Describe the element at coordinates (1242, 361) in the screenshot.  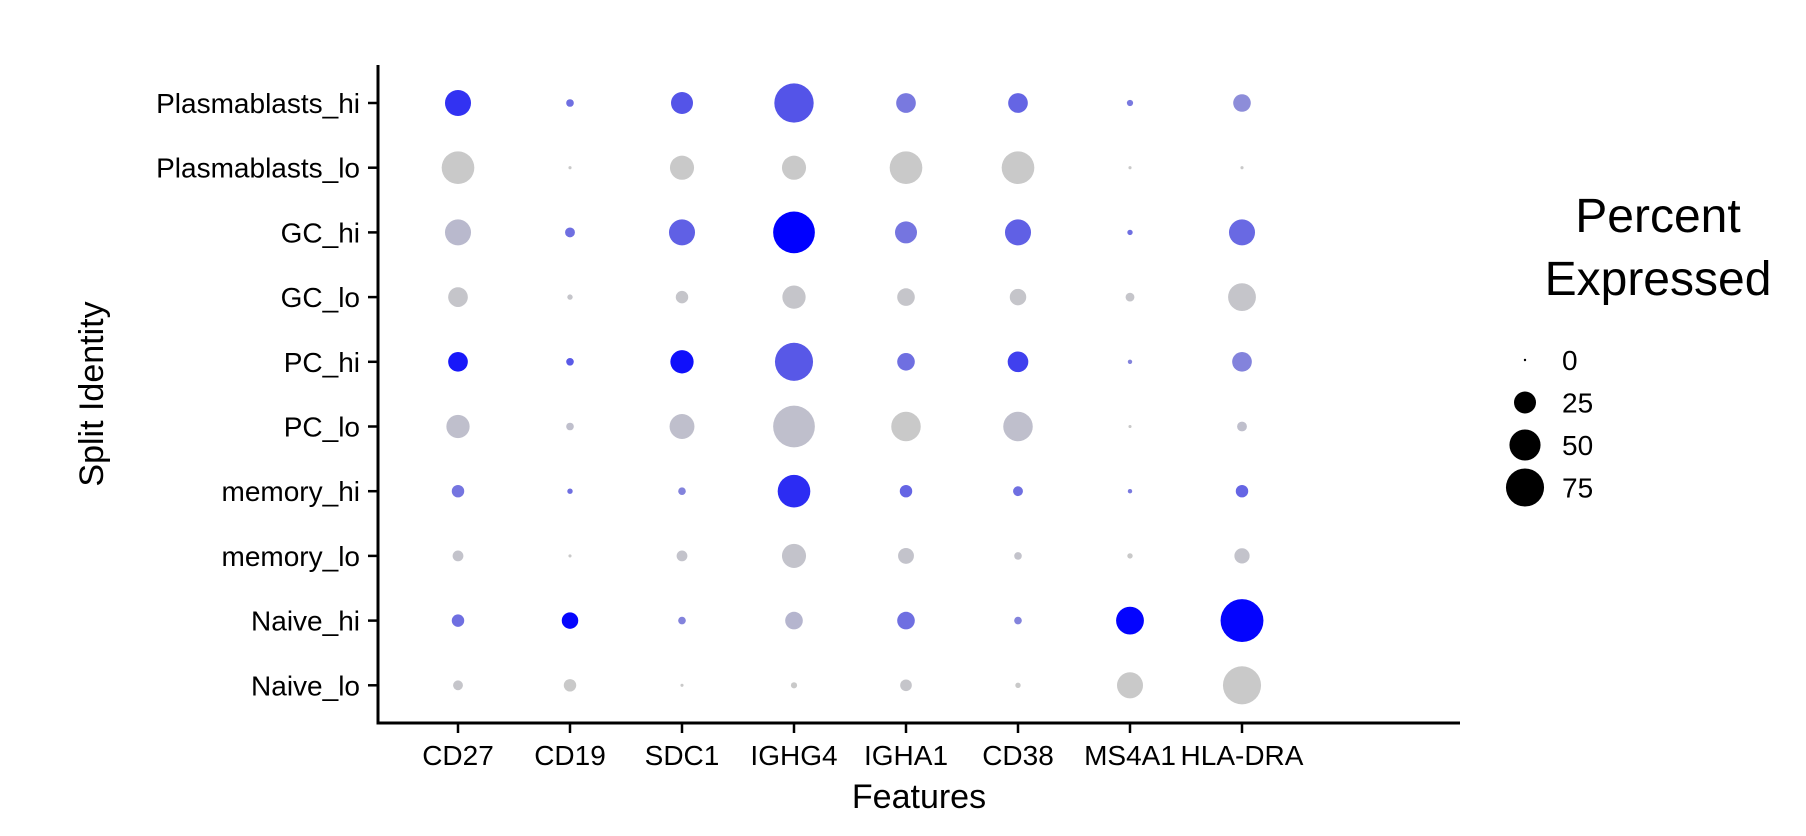
I see `dot-PC_hi-HLA-DRA` at that location.